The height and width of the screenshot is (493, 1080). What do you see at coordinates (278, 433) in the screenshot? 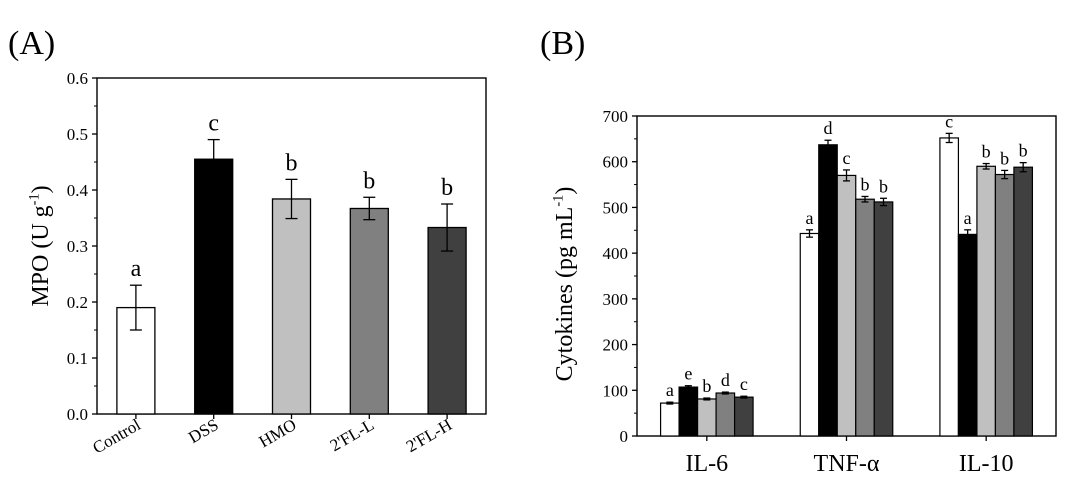
I see `x-tick-label-a: HMO` at bounding box center [278, 433].